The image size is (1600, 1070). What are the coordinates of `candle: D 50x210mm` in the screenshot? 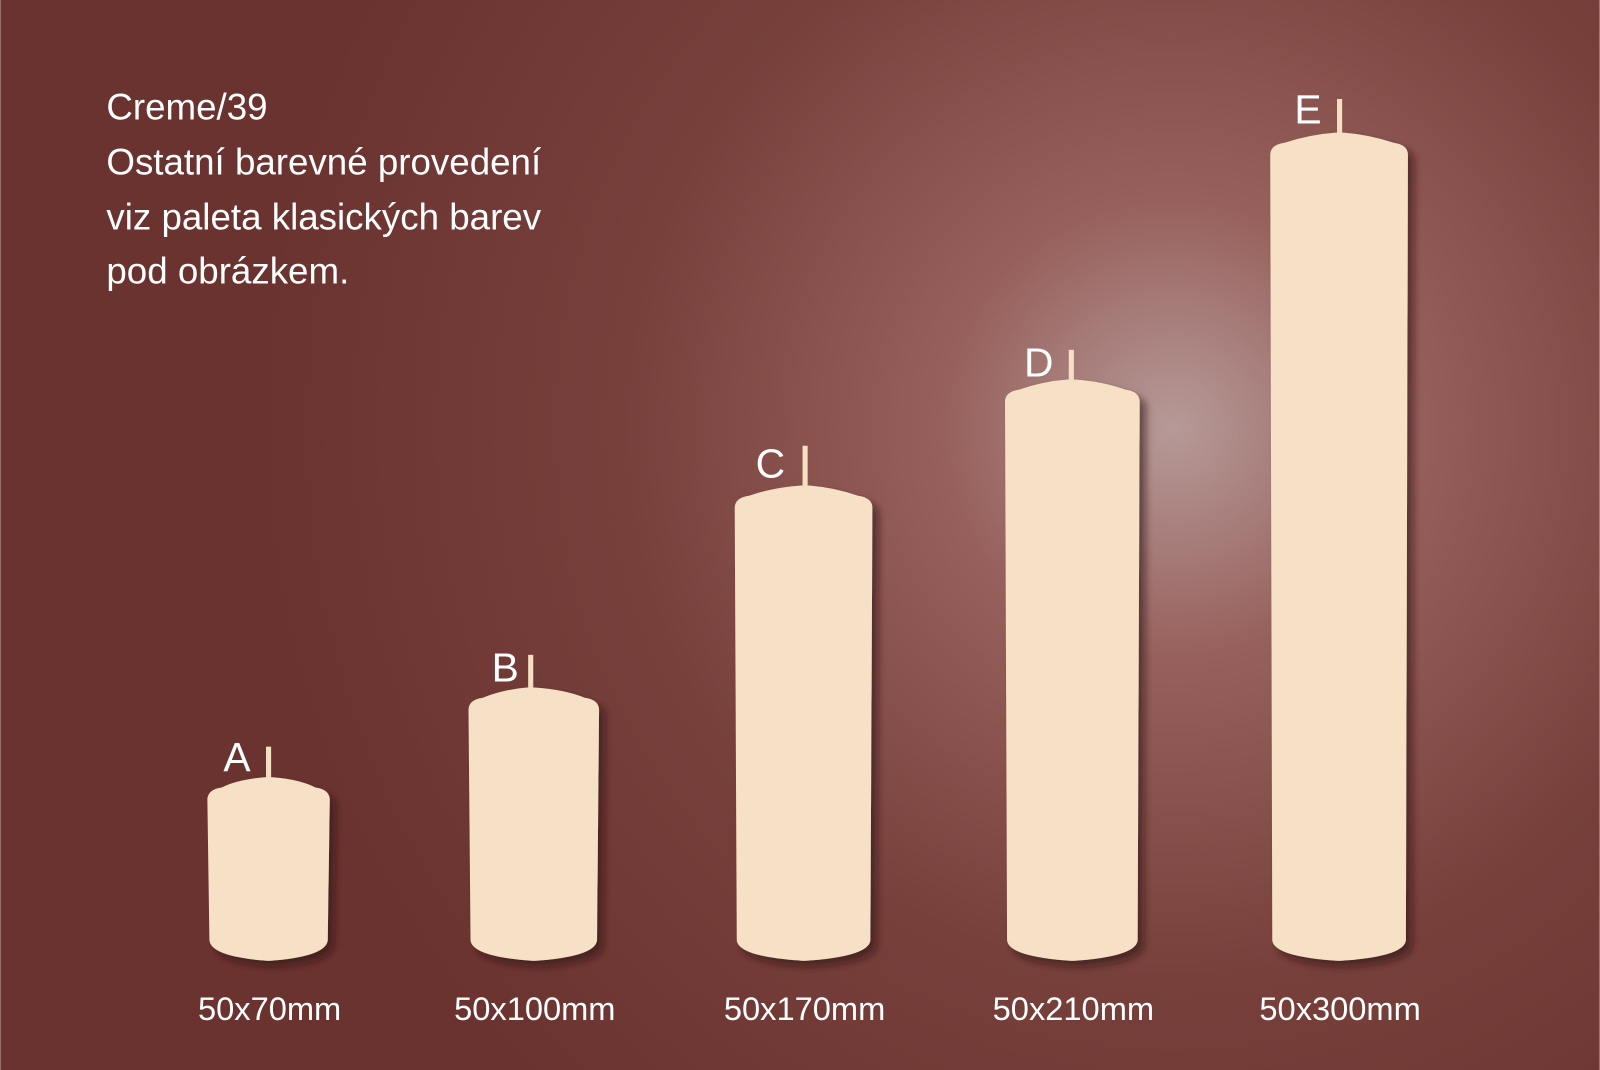 It's located at (1073, 683).